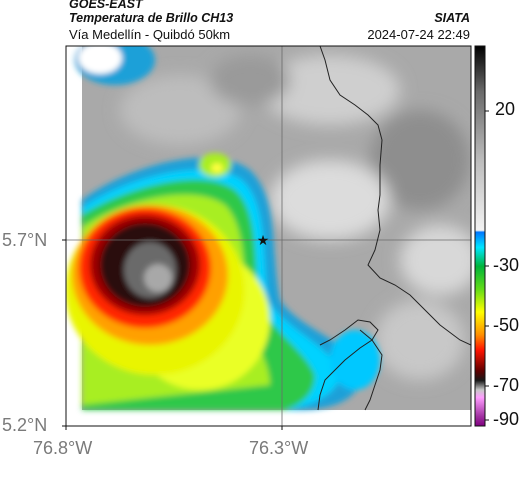 Image resolution: width=526 pixels, height=491 pixels. I want to click on colorbar-label: -50, so click(506, 325).